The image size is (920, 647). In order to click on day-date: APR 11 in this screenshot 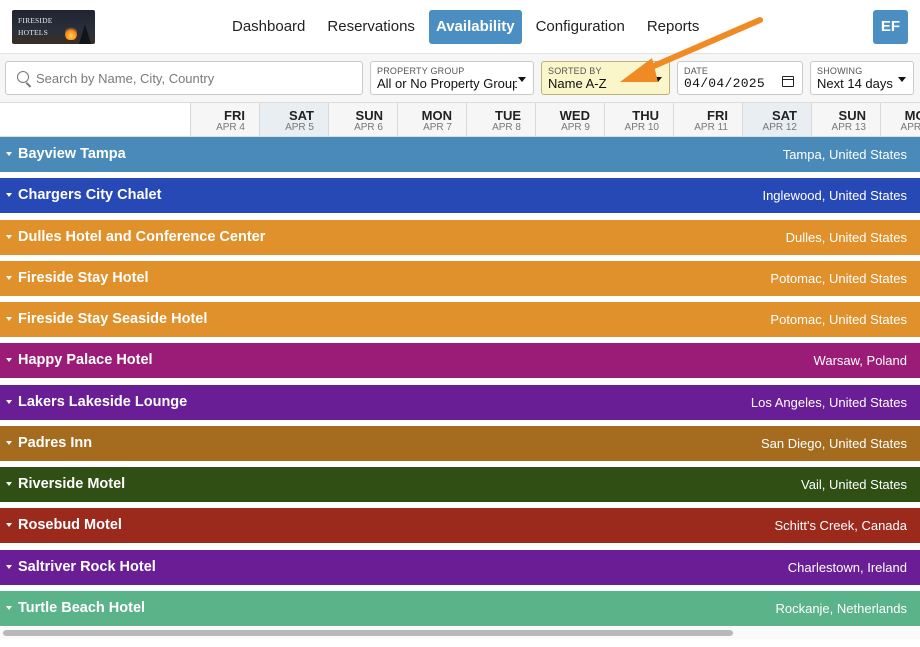, I will do `click(711, 127)`.